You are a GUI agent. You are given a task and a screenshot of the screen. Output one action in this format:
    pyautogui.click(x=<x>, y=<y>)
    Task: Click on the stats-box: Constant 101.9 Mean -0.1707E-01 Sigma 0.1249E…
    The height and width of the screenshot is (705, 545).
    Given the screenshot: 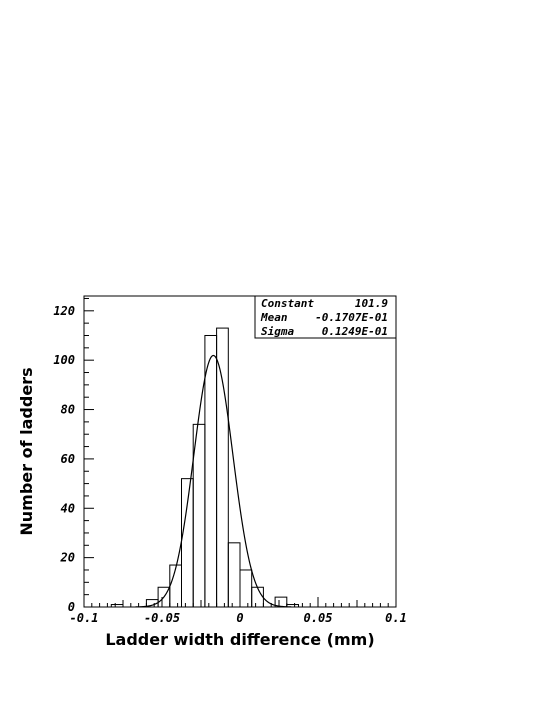 What is the action you would take?
    pyautogui.click(x=325, y=317)
    